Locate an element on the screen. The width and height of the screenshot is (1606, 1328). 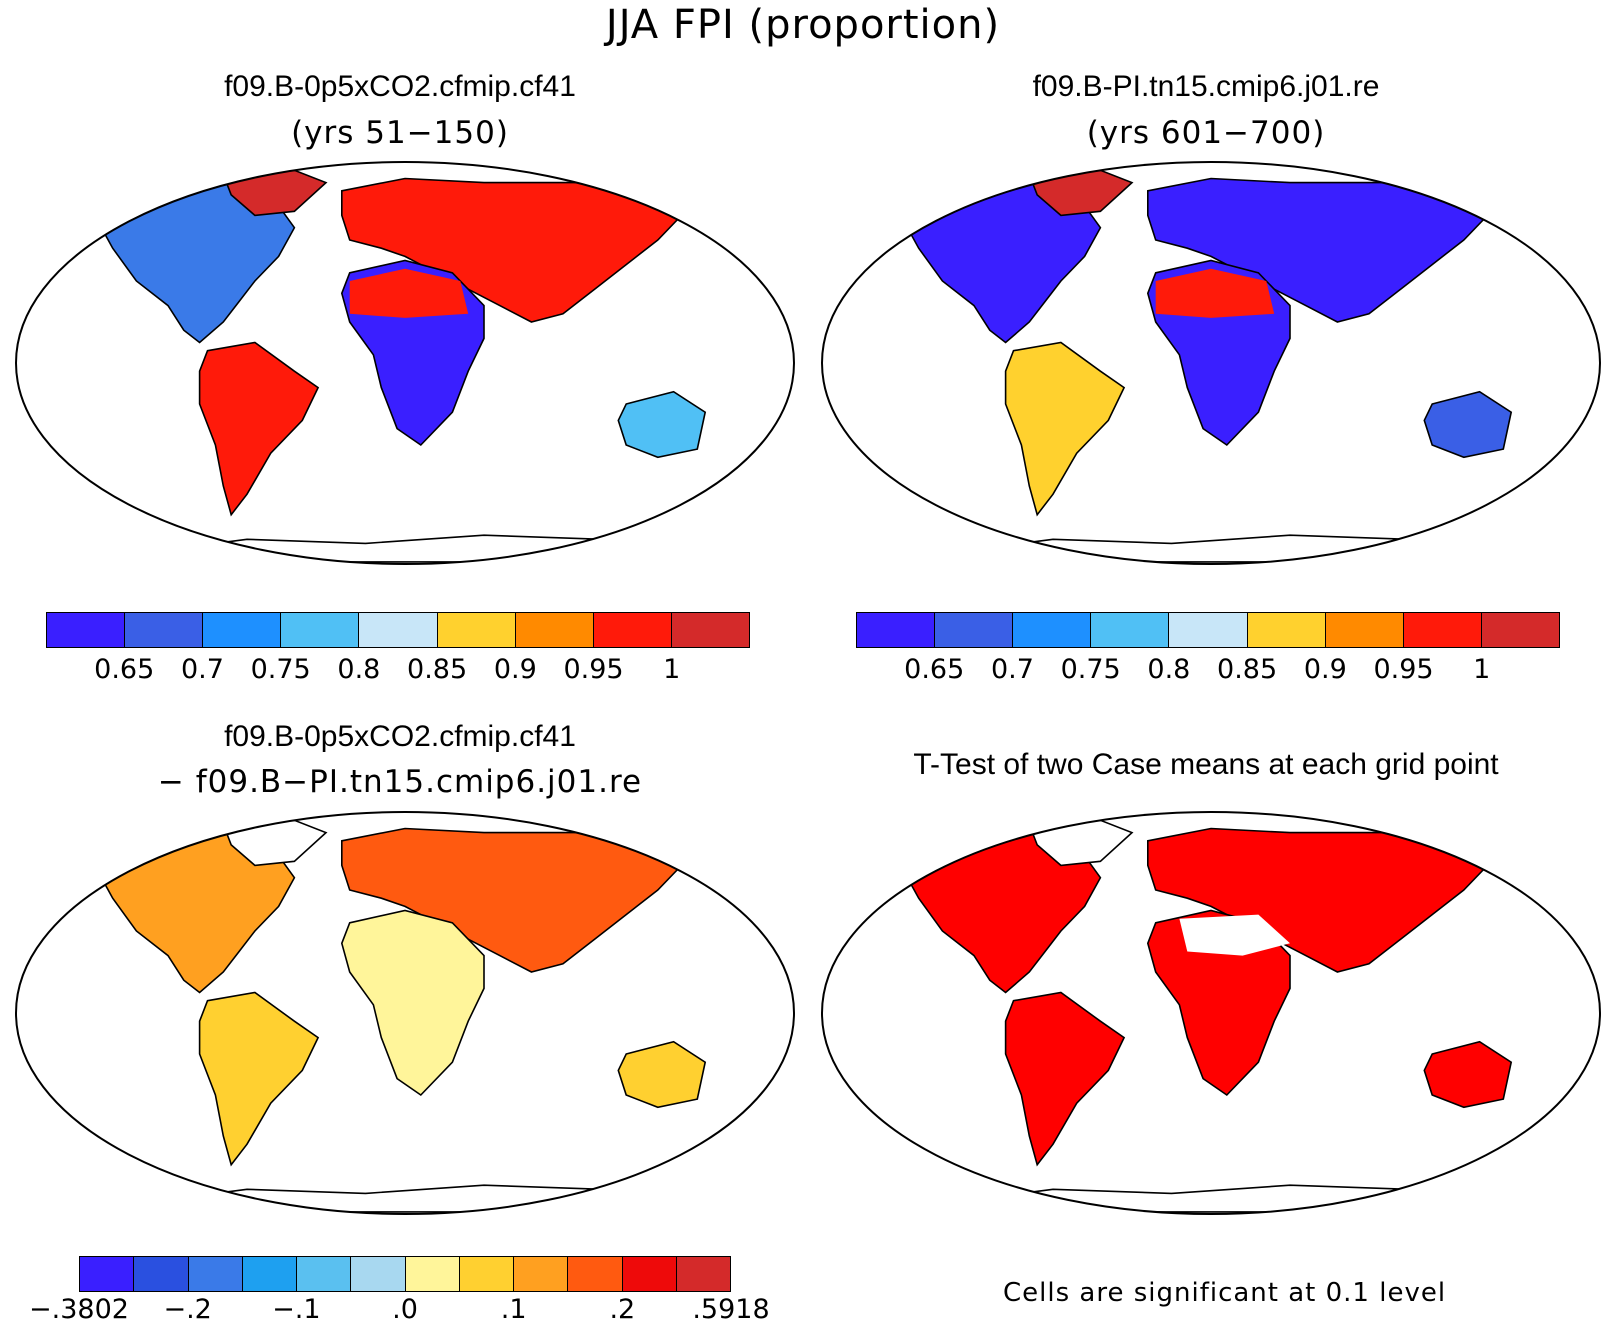
colorbar-tick-label: −.1 is located at coordinates (296, 1309).